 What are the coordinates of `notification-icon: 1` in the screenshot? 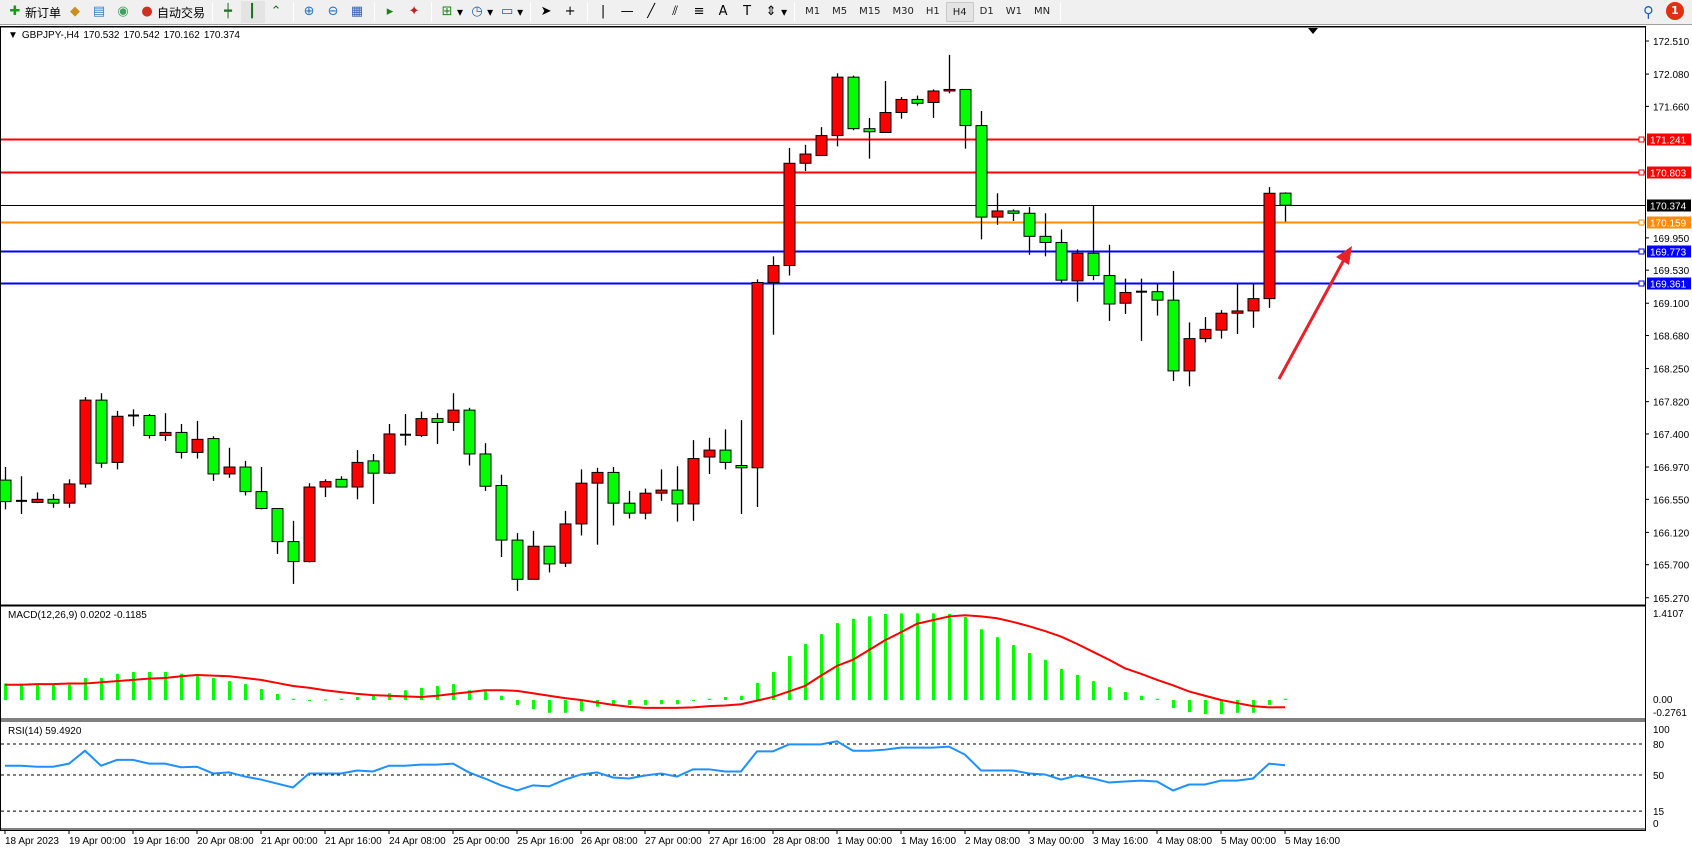 It's located at (1675, 11).